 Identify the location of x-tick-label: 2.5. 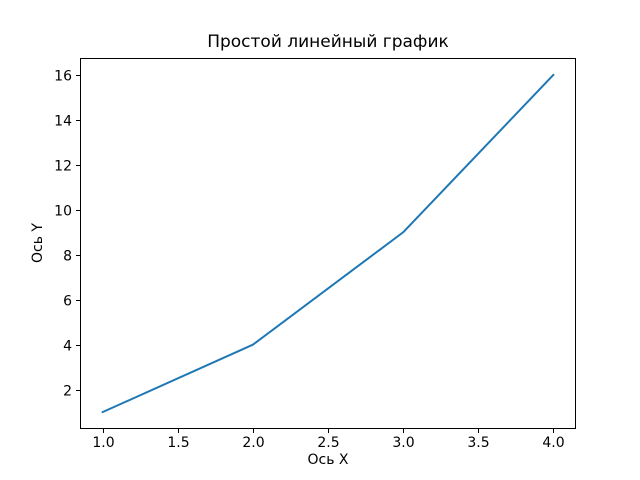
(328, 443).